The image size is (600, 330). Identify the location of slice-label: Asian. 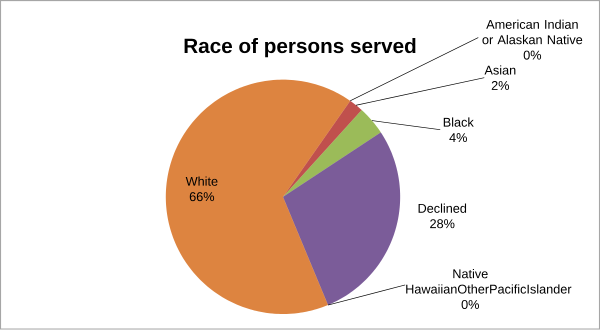
(500, 70).